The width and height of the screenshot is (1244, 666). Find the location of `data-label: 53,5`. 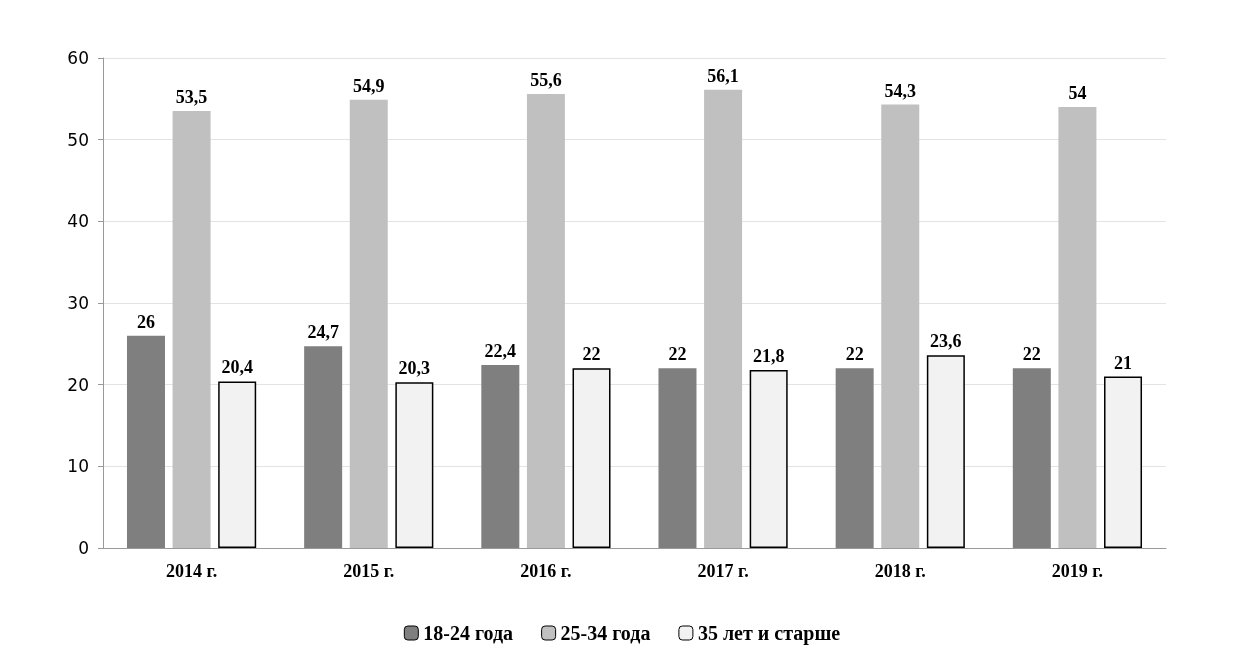

data-label: 53,5 is located at coordinates (191, 97).